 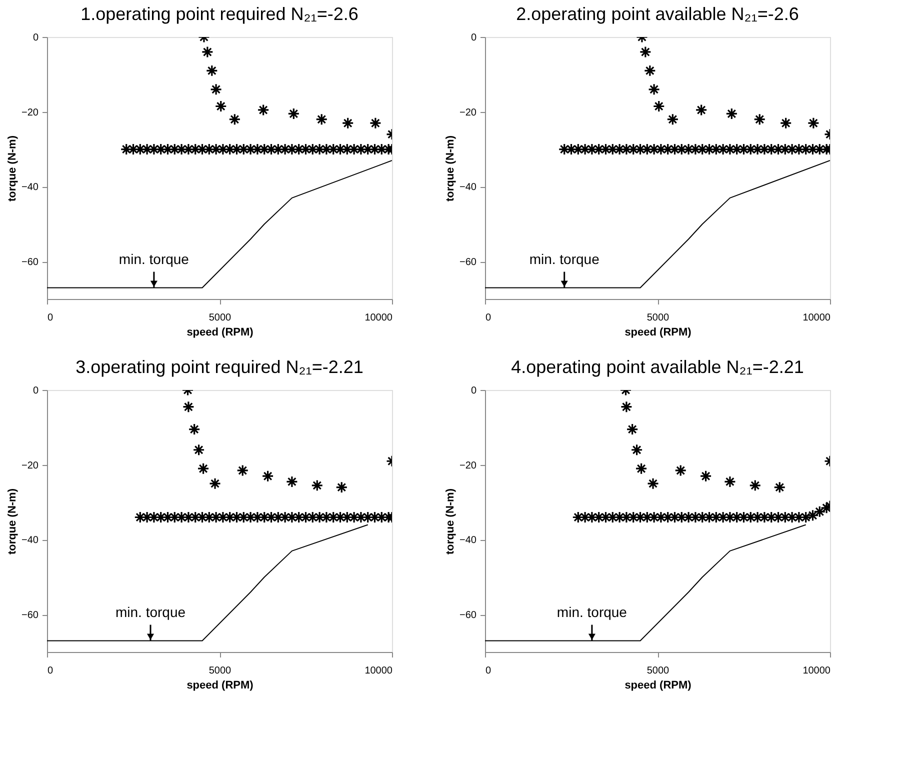 I want to click on chart-title: 4.operating point available N₂₁=-2.21, so click(x=657, y=367).